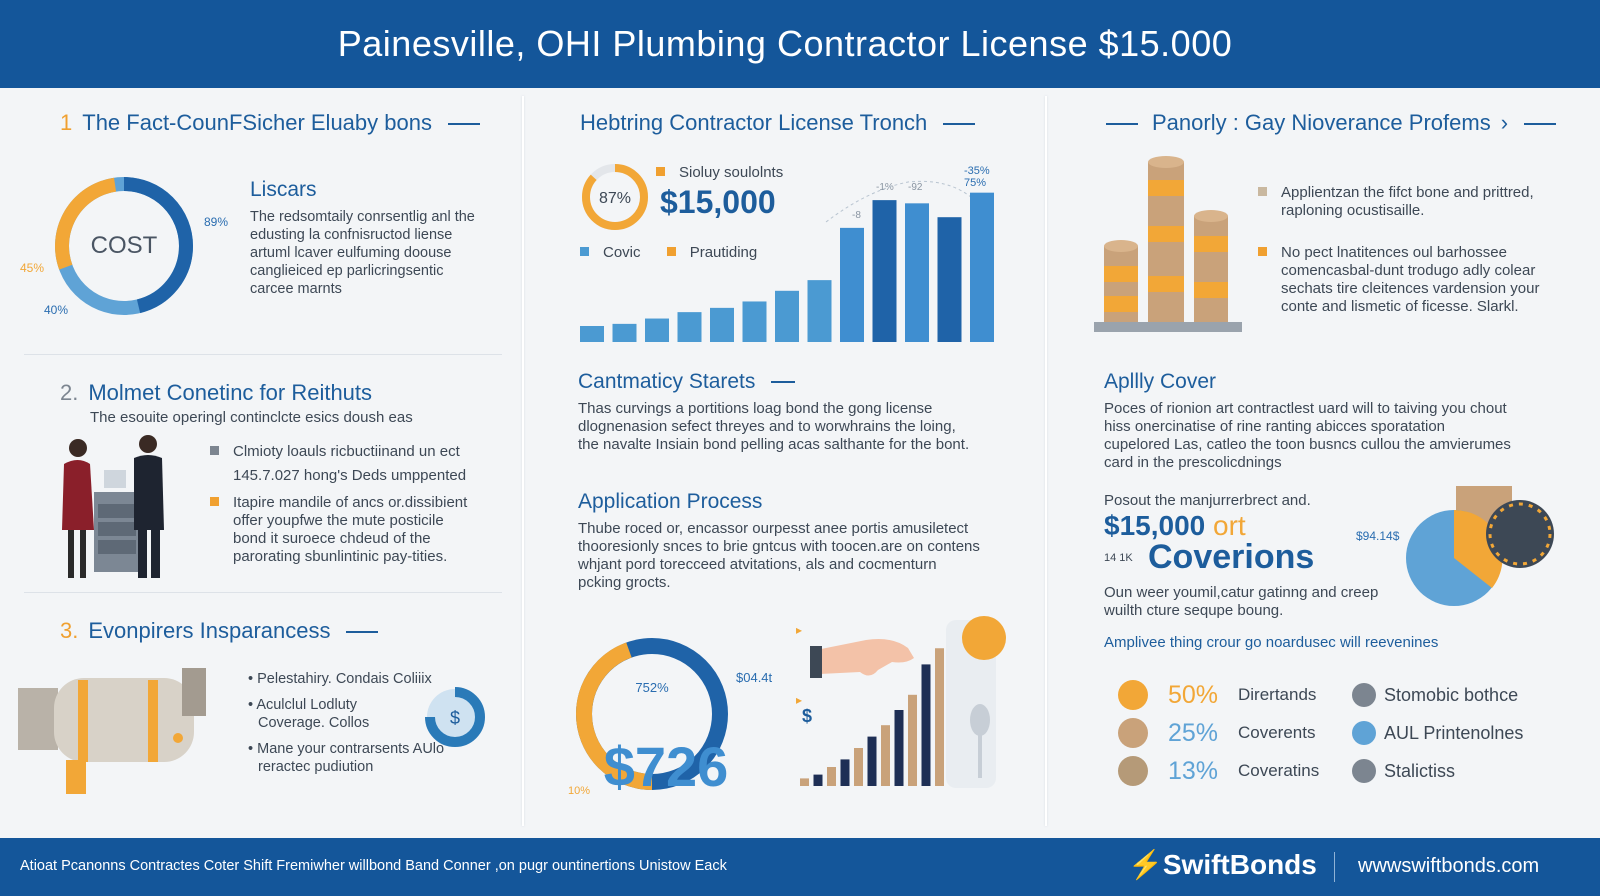 Image resolution: width=1600 pixels, height=896 pixels. What do you see at coordinates (885, 187) in the screenshot?
I see `annotation-3: -1%` at bounding box center [885, 187].